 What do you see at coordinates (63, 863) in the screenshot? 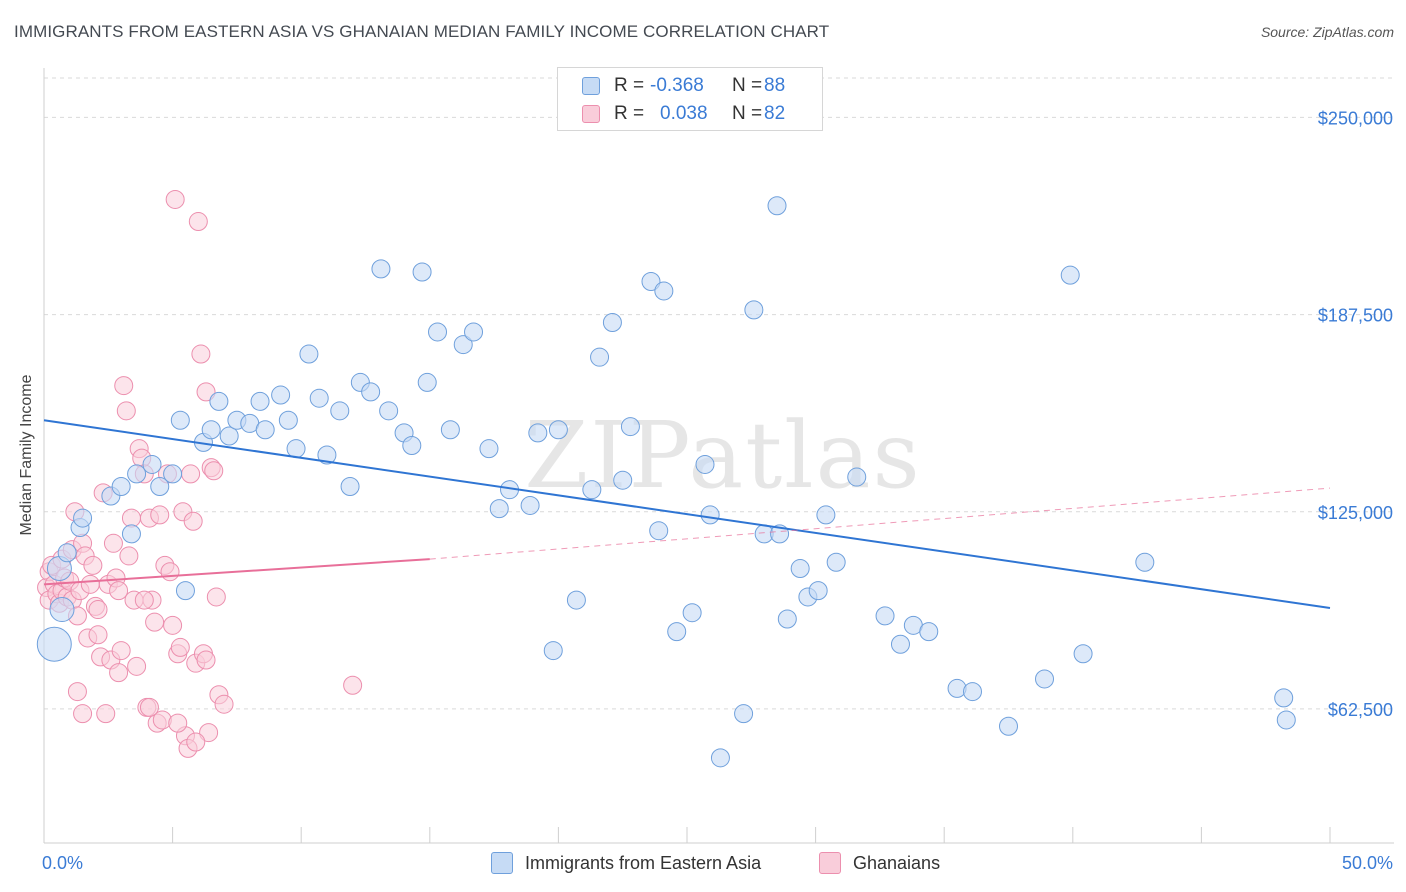
I see `x-axis-min-label: 0.0%` at bounding box center [63, 863].